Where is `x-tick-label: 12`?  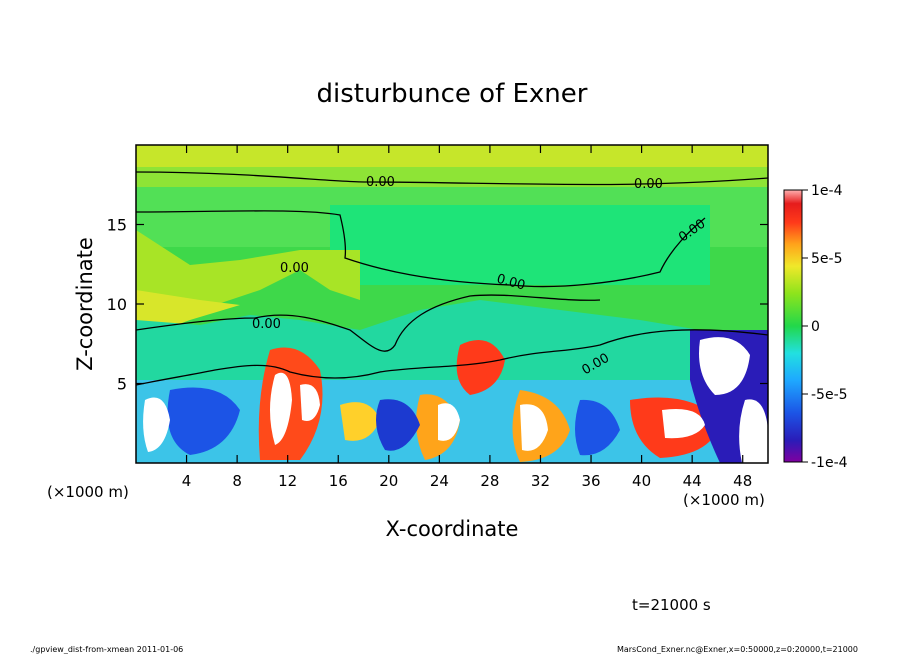 x-tick-label: 12 is located at coordinates (287, 481).